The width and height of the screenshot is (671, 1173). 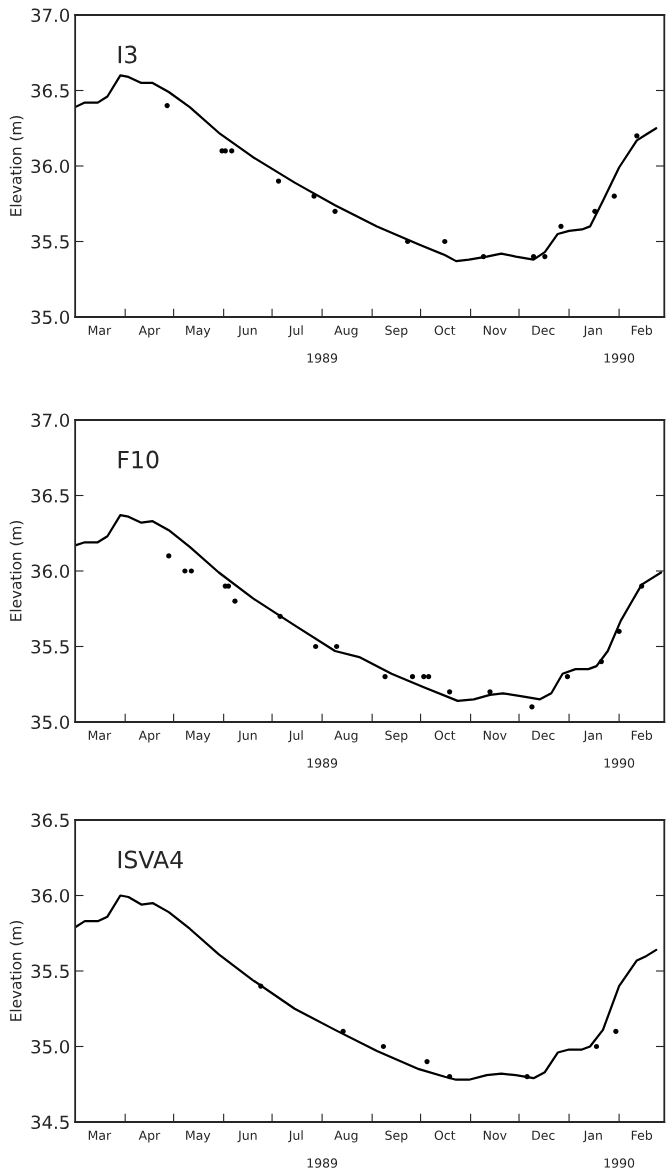 I want to click on text: ISVA4, so click(x=150, y=859).